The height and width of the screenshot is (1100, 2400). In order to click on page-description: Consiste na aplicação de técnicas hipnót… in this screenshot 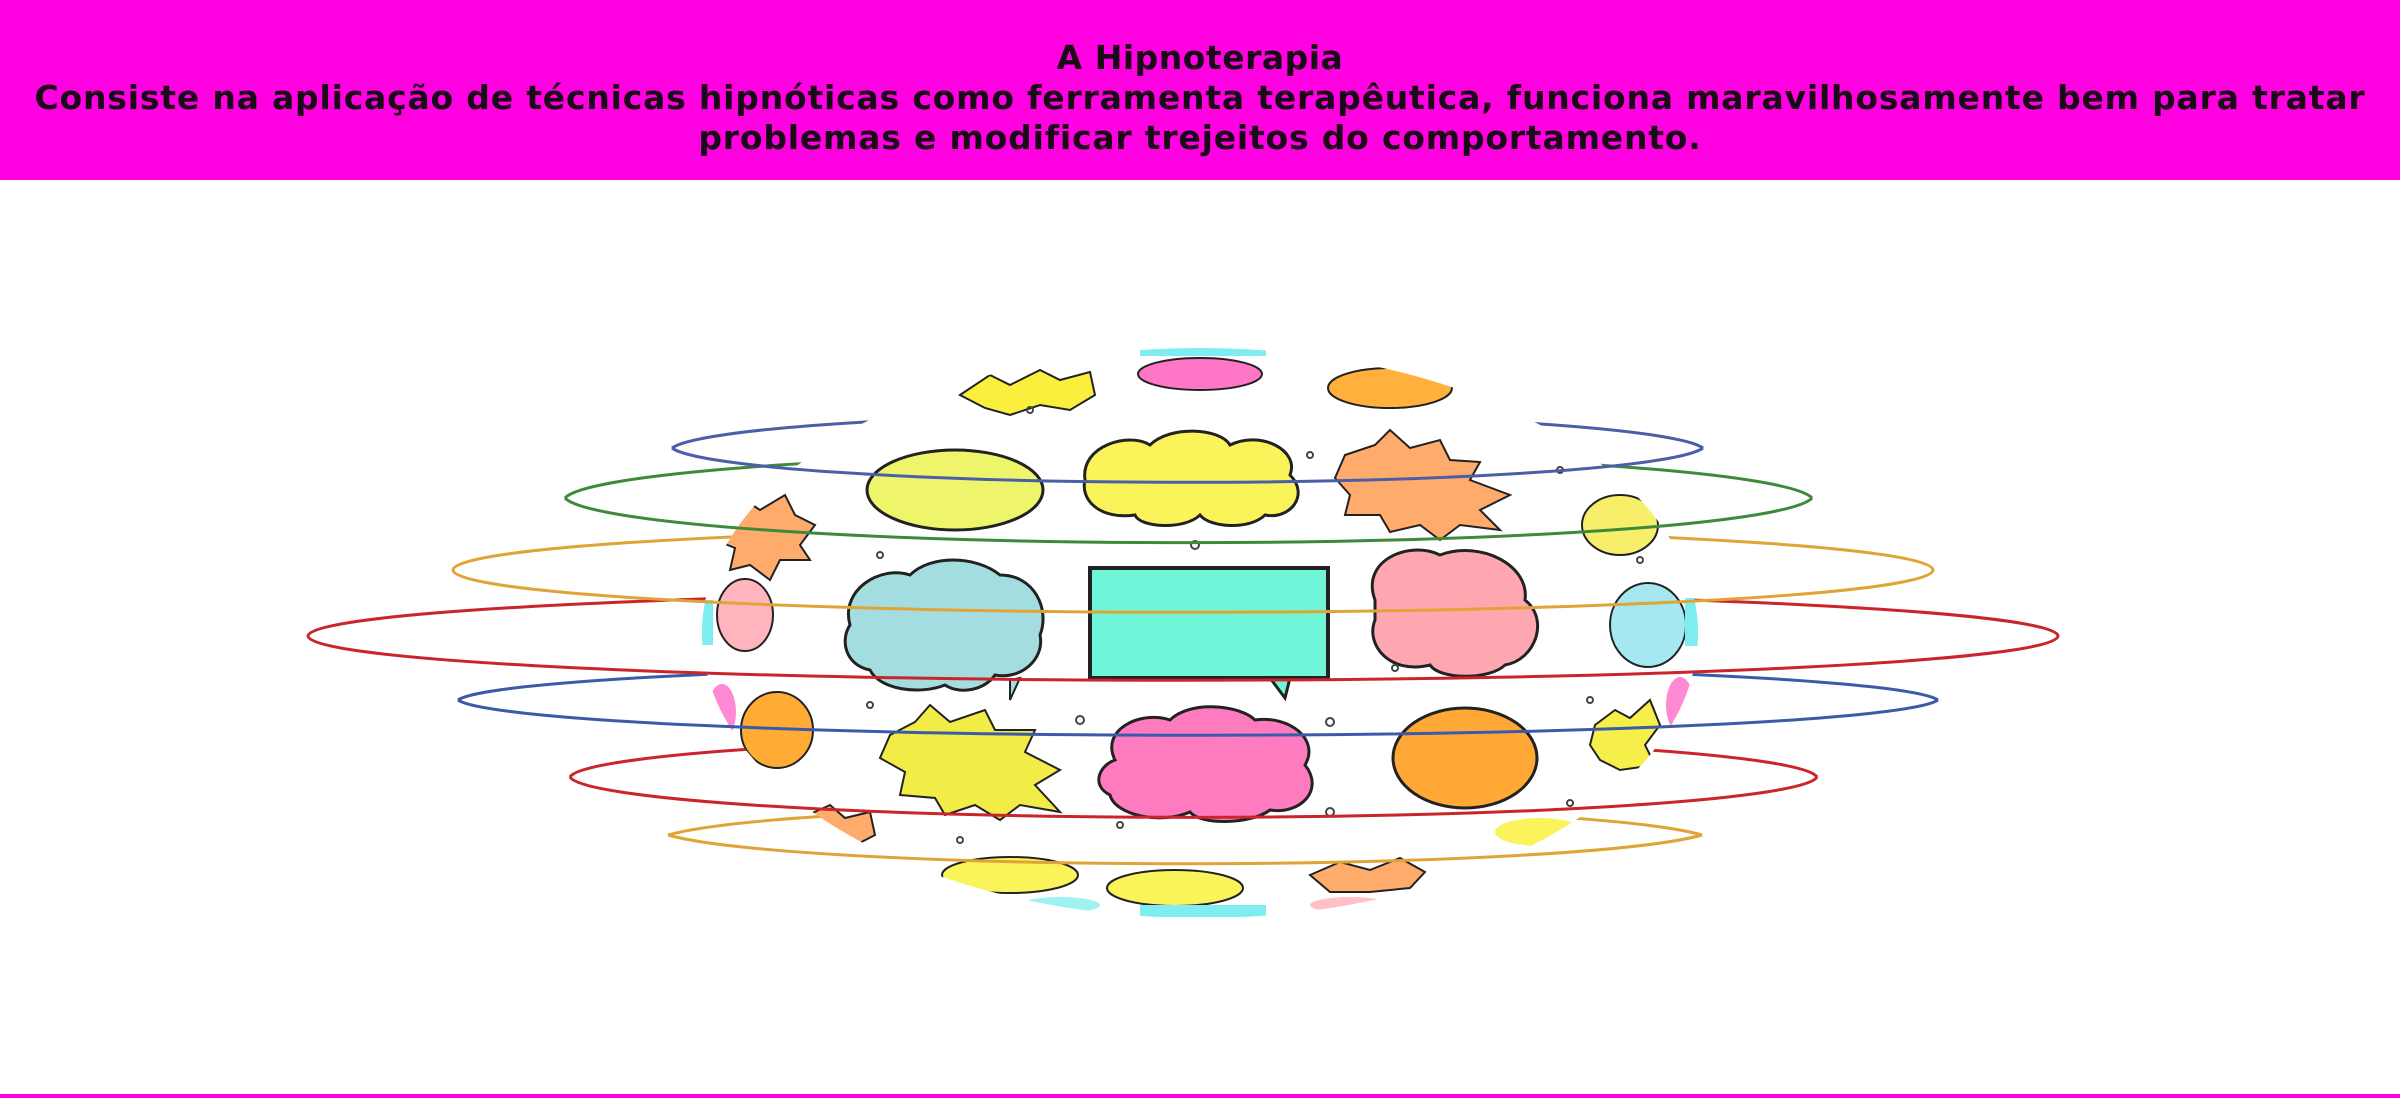, I will do `click(1200, 117)`.